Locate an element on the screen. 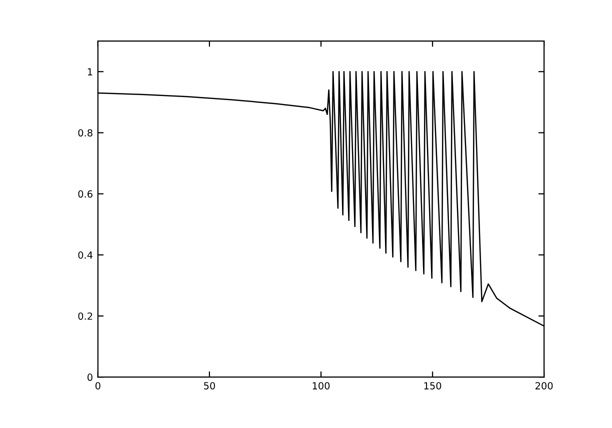 This screenshot has width=612, height=428. y-tick-label: 0.6 is located at coordinates (85, 194).